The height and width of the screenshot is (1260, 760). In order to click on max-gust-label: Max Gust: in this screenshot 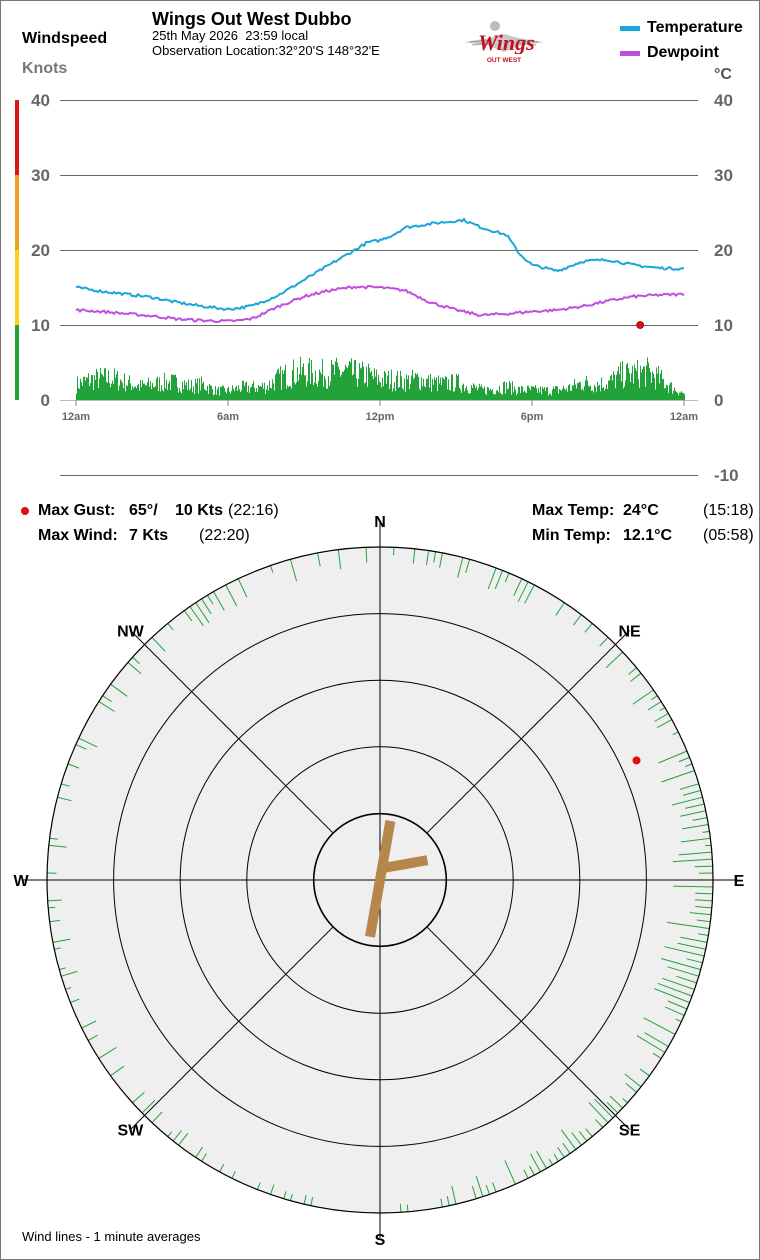, I will do `click(77, 510)`.